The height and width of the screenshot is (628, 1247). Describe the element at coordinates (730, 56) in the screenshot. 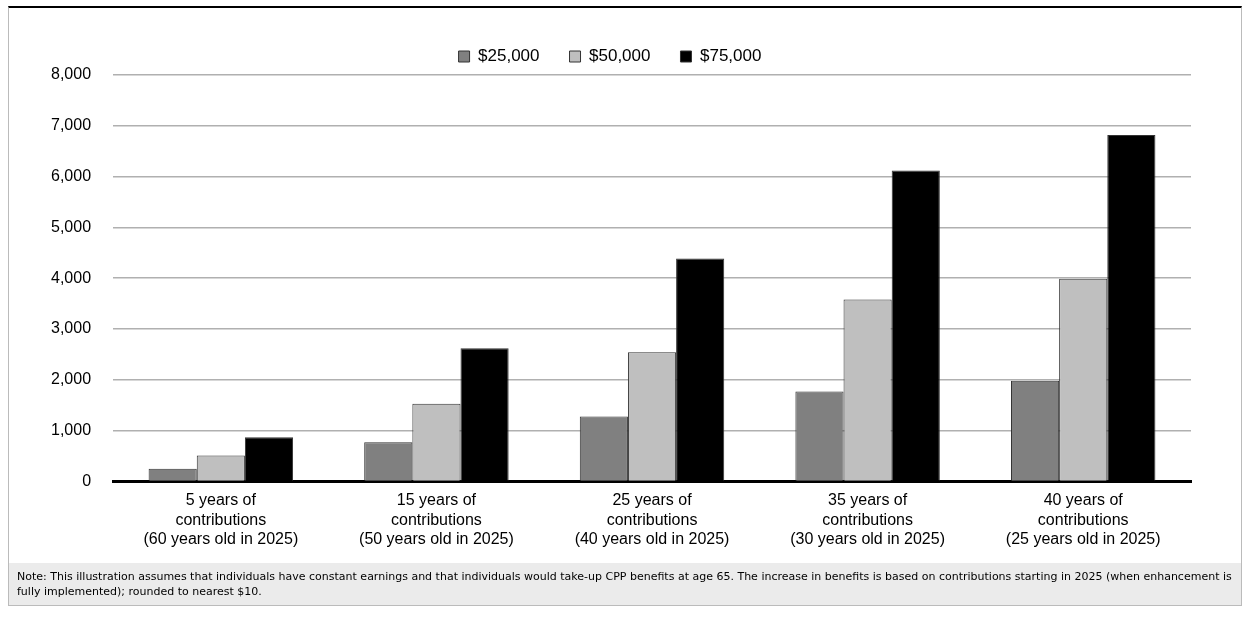

I see `legend-label: $75,000` at that location.